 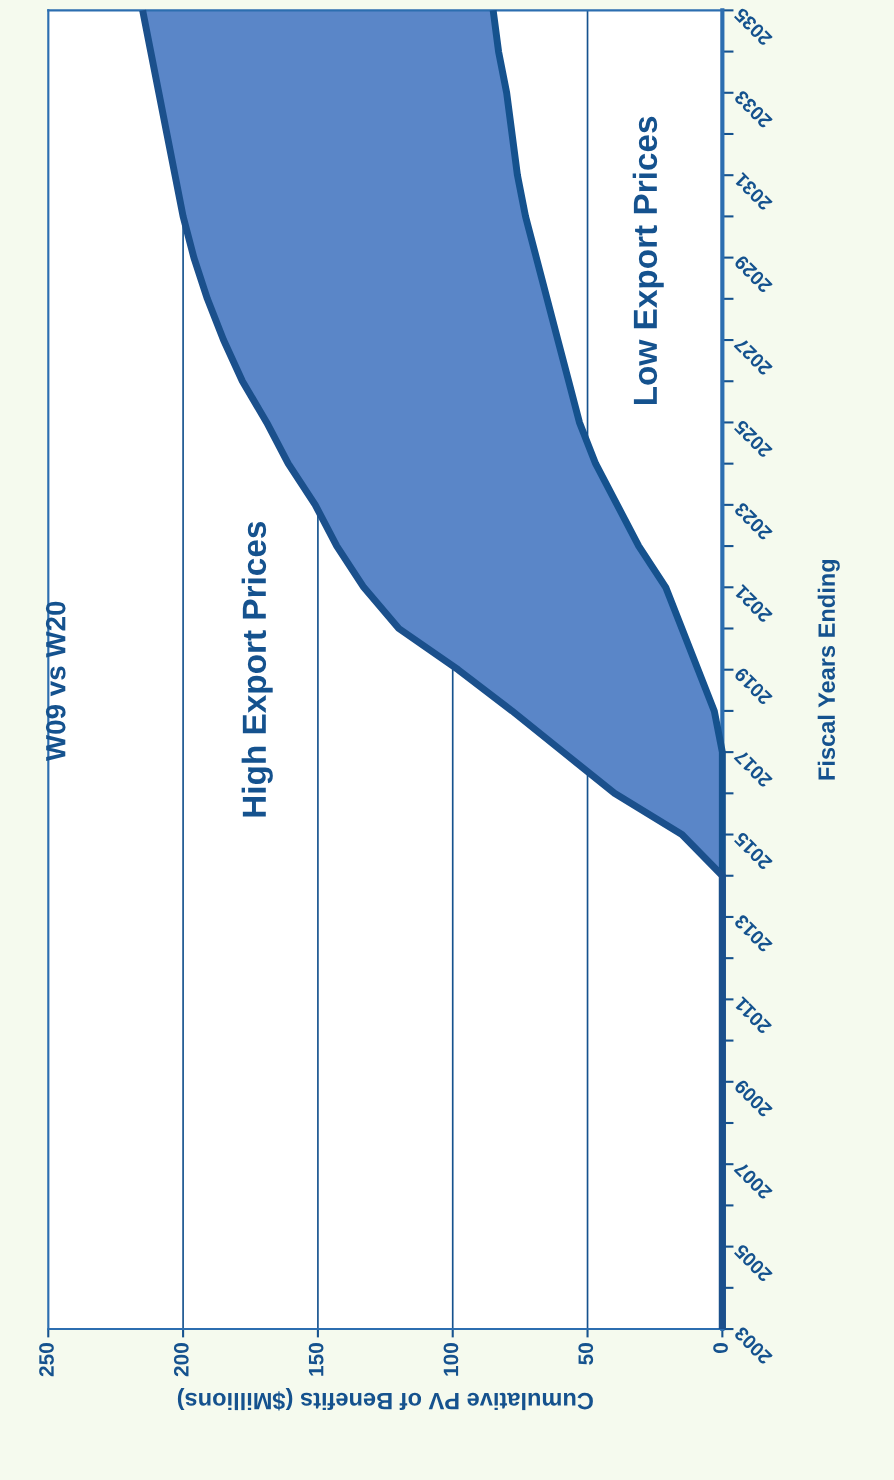 What do you see at coordinates (55, 681) in the screenshot?
I see `text: W09 vs W20` at bounding box center [55, 681].